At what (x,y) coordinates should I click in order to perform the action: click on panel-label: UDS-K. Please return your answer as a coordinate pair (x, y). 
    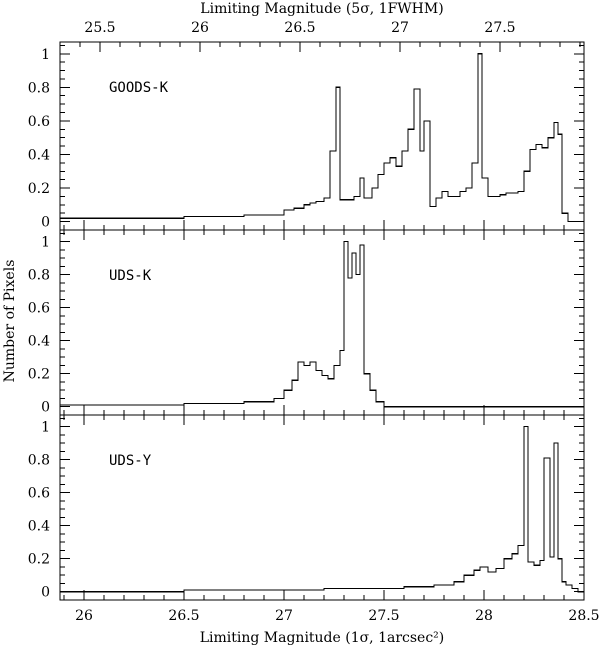
    Looking at the image, I should click on (130, 276).